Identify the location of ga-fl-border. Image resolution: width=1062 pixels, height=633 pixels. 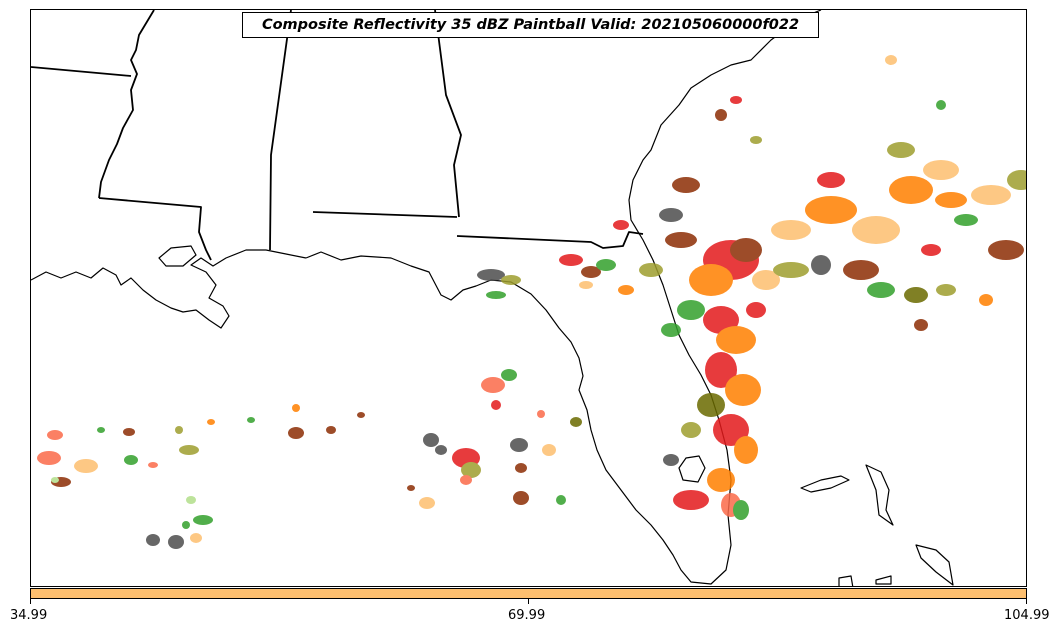
(550, 240).